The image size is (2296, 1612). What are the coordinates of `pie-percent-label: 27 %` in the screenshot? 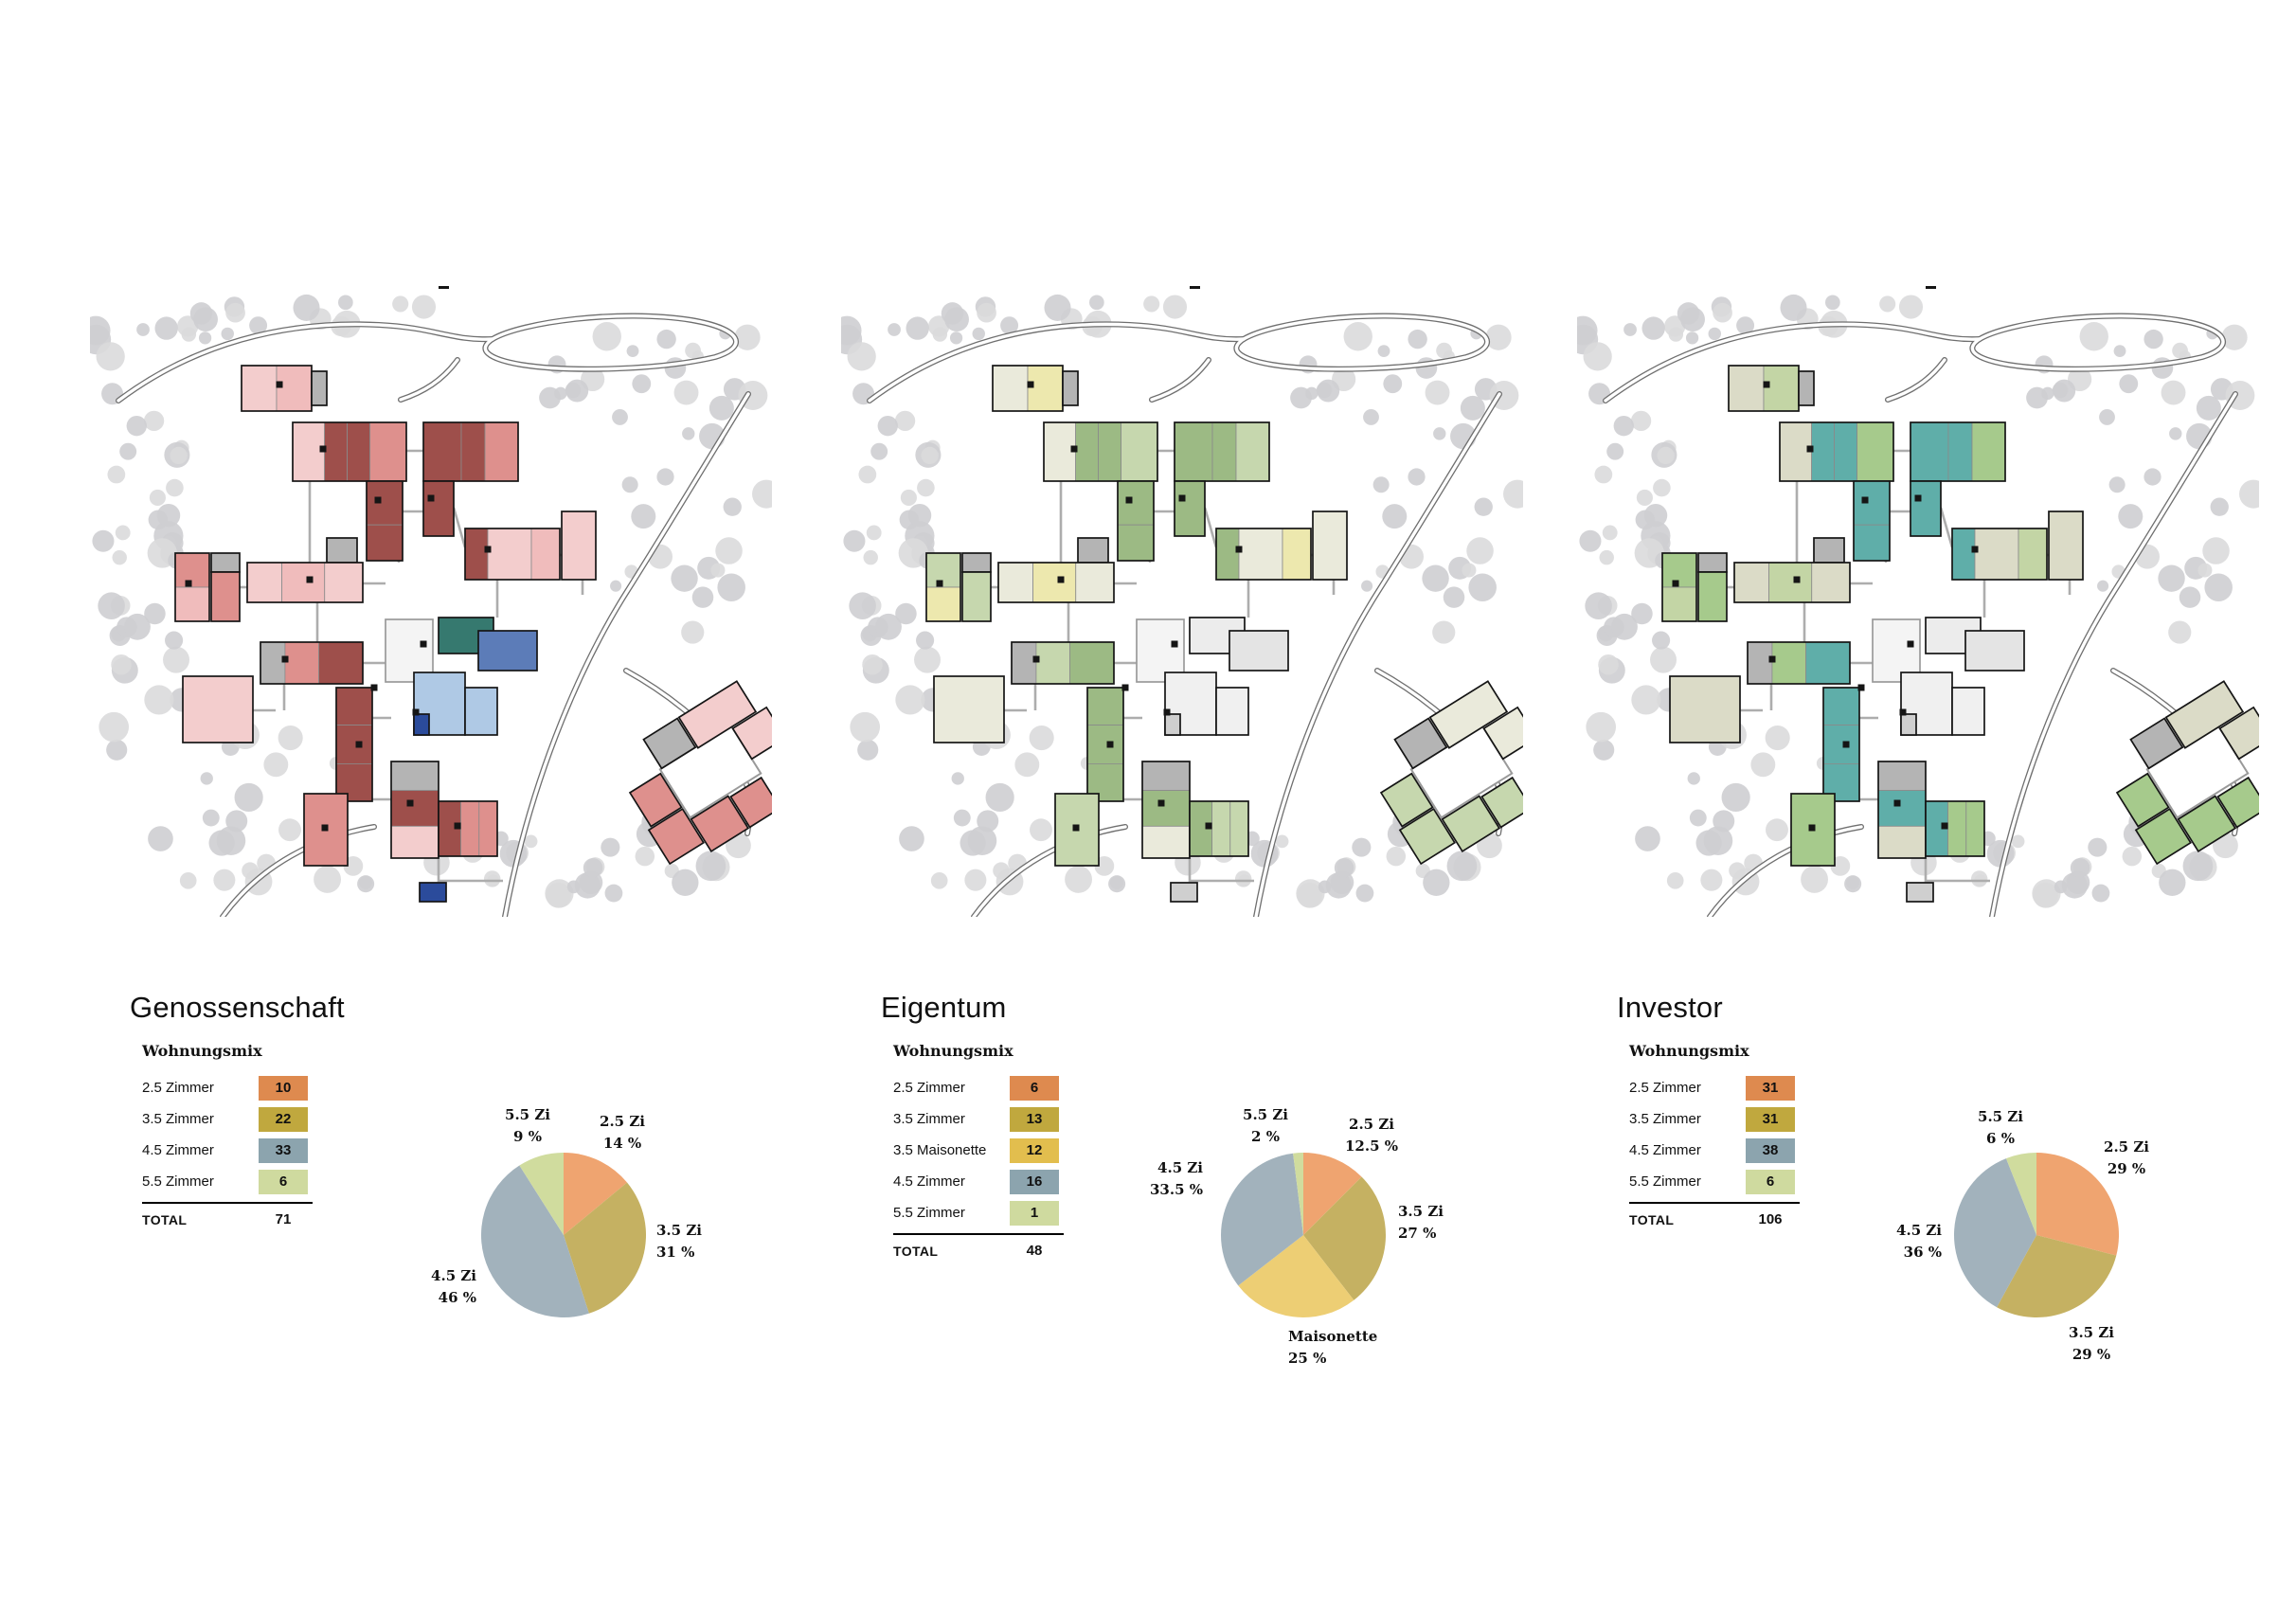 It's located at (1417, 1233).